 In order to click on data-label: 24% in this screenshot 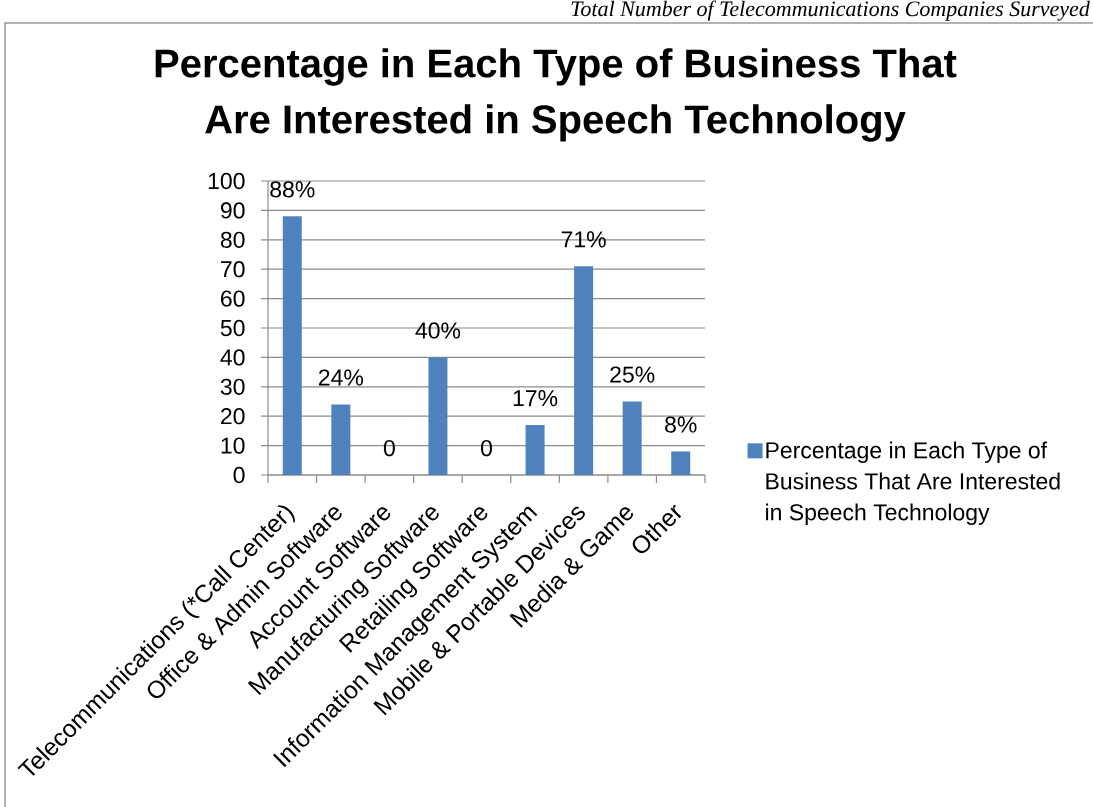, I will do `click(341, 377)`.